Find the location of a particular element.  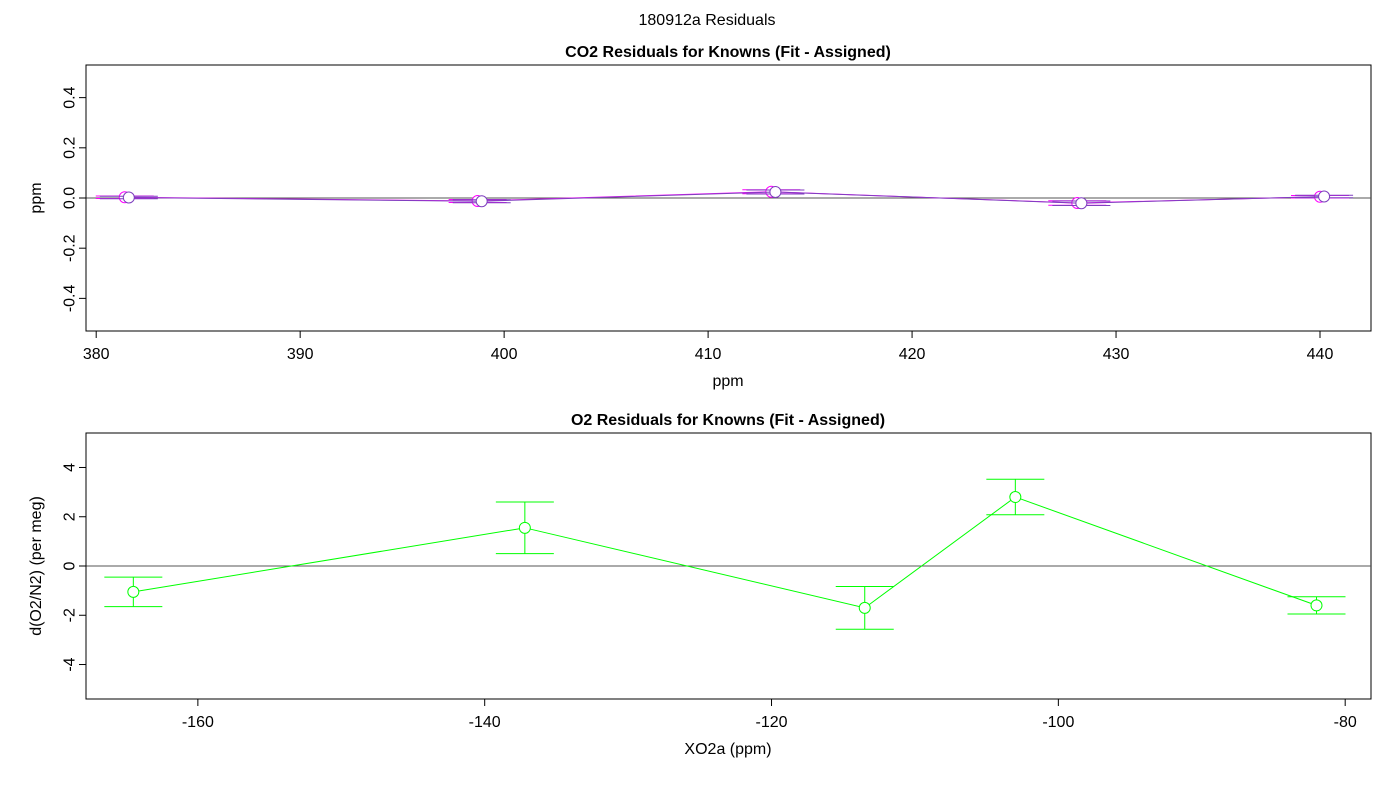

o2-y-tick-label: 4 is located at coordinates (70, 467).